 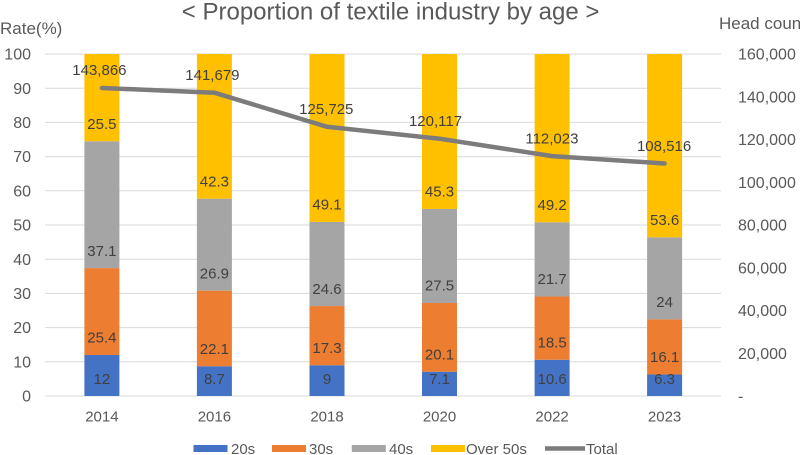 What do you see at coordinates (321, 448) in the screenshot?
I see `svg-text: 30s` at bounding box center [321, 448].